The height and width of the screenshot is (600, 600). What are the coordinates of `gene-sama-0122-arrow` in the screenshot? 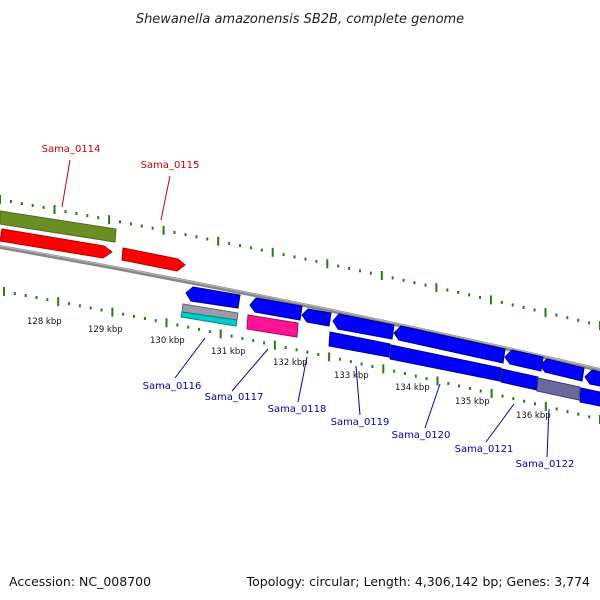 It's located at (562, 370).